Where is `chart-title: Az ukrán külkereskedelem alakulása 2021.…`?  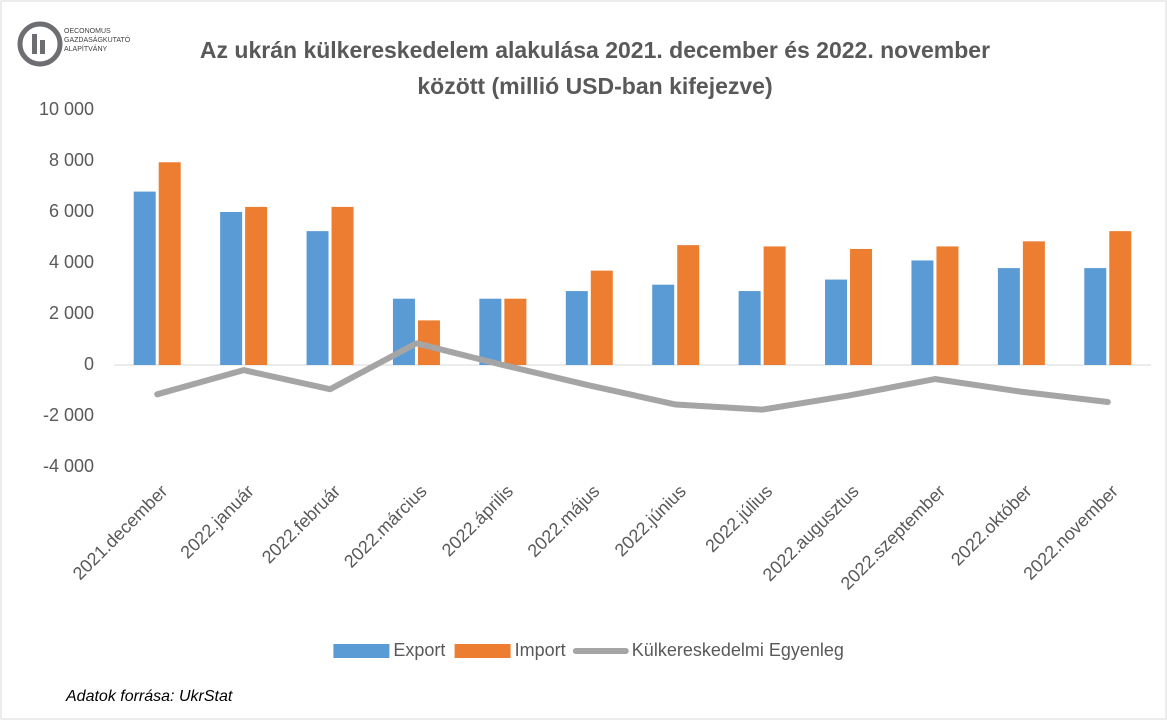 chart-title: Az ukrán külkereskedelem alakulása 2021.… is located at coordinates (595, 50).